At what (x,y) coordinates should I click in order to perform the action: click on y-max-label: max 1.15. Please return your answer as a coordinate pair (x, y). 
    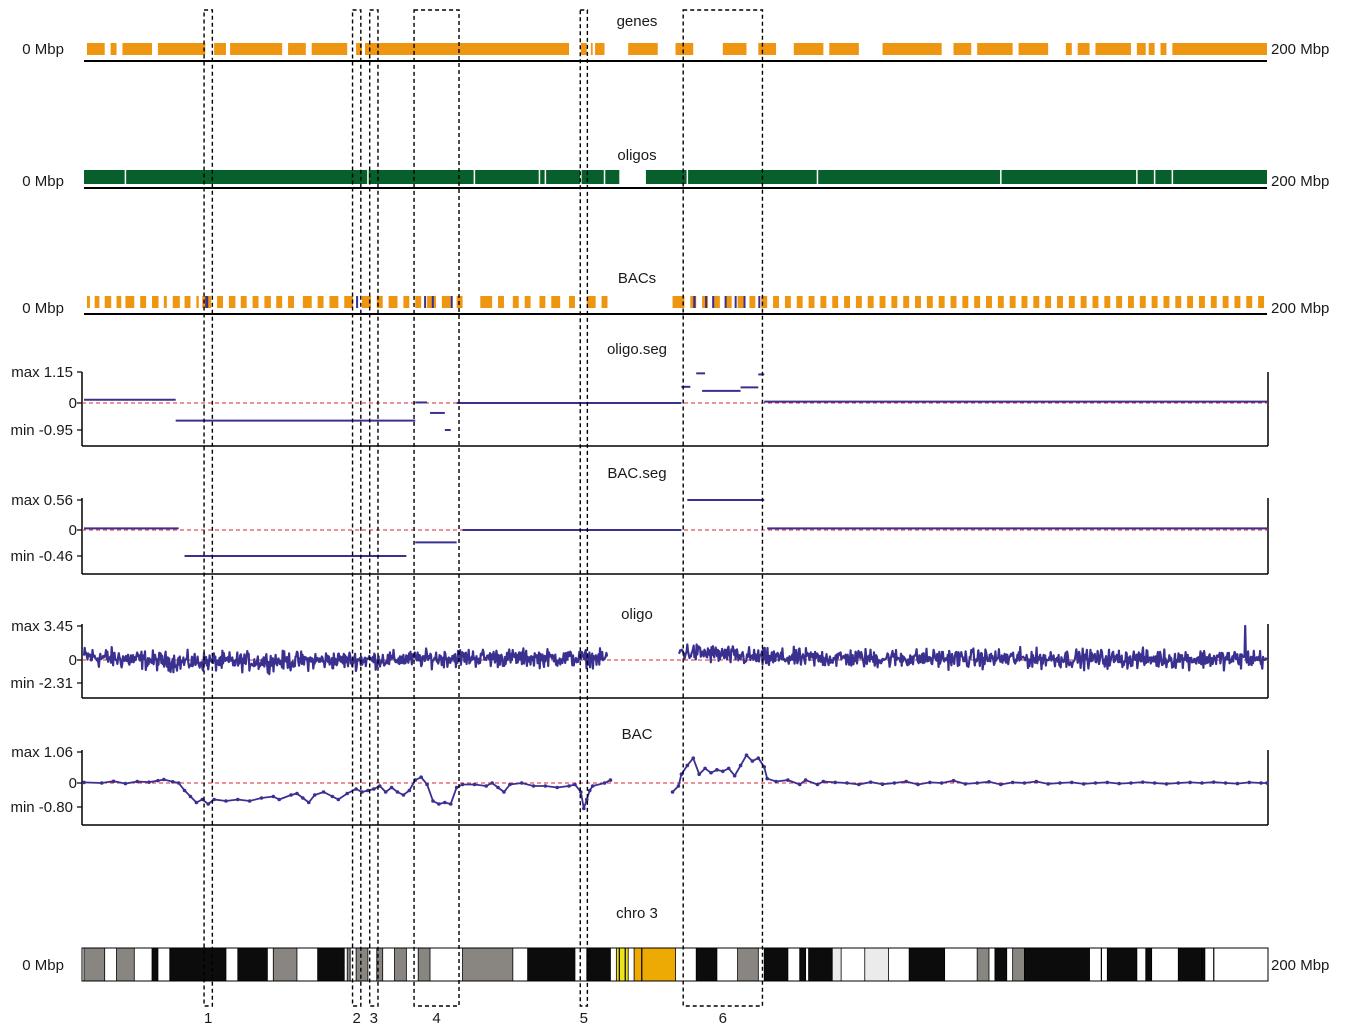
    Looking at the image, I should click on (42, 372).